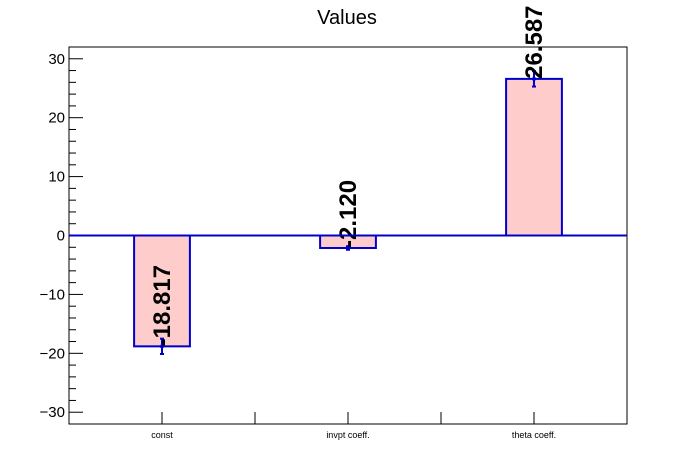  Describe the element at coordinates (56, 59) in the screenshot. I see `y-tick-label: 30` at that location.